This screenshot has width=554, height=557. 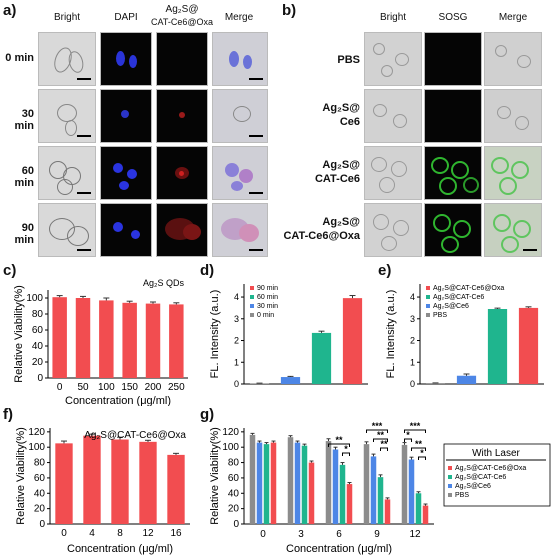 I want to click on chart-f-xtick-label-1: 4, so click(x=92, y=533).